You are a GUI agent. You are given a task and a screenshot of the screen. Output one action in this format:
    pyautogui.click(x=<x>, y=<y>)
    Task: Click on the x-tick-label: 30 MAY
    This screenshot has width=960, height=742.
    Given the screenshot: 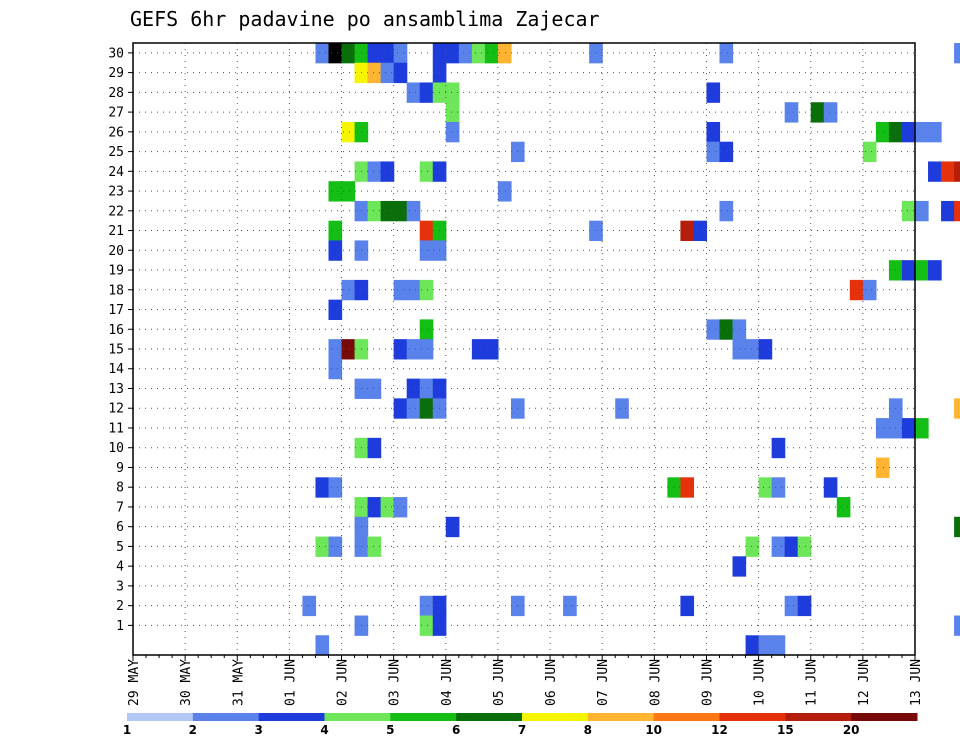 What is the action you would take?
    pyautogui.click(x=186, y=682)
    